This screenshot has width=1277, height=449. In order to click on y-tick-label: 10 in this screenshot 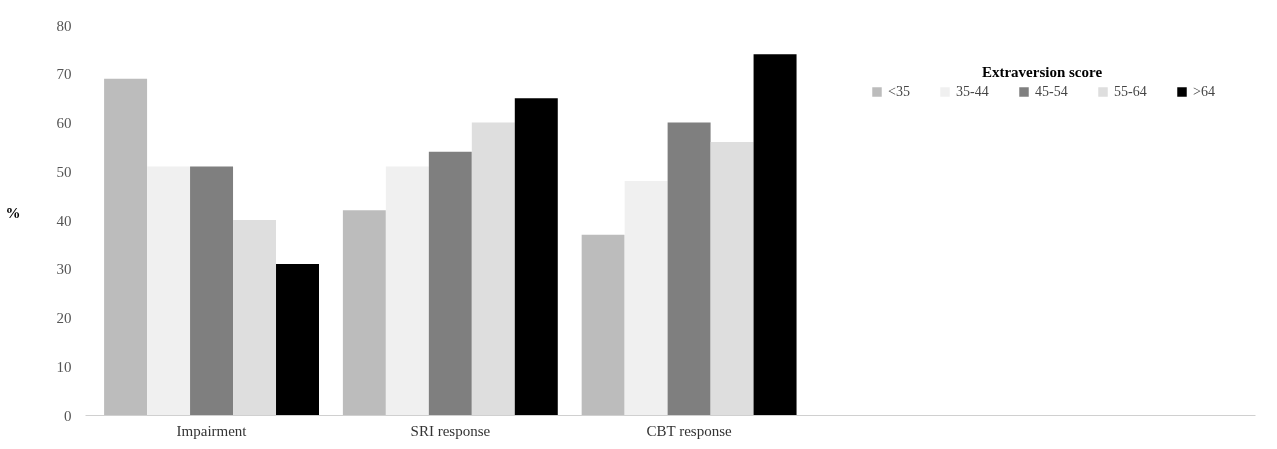, I will do `click(64, 366)`.